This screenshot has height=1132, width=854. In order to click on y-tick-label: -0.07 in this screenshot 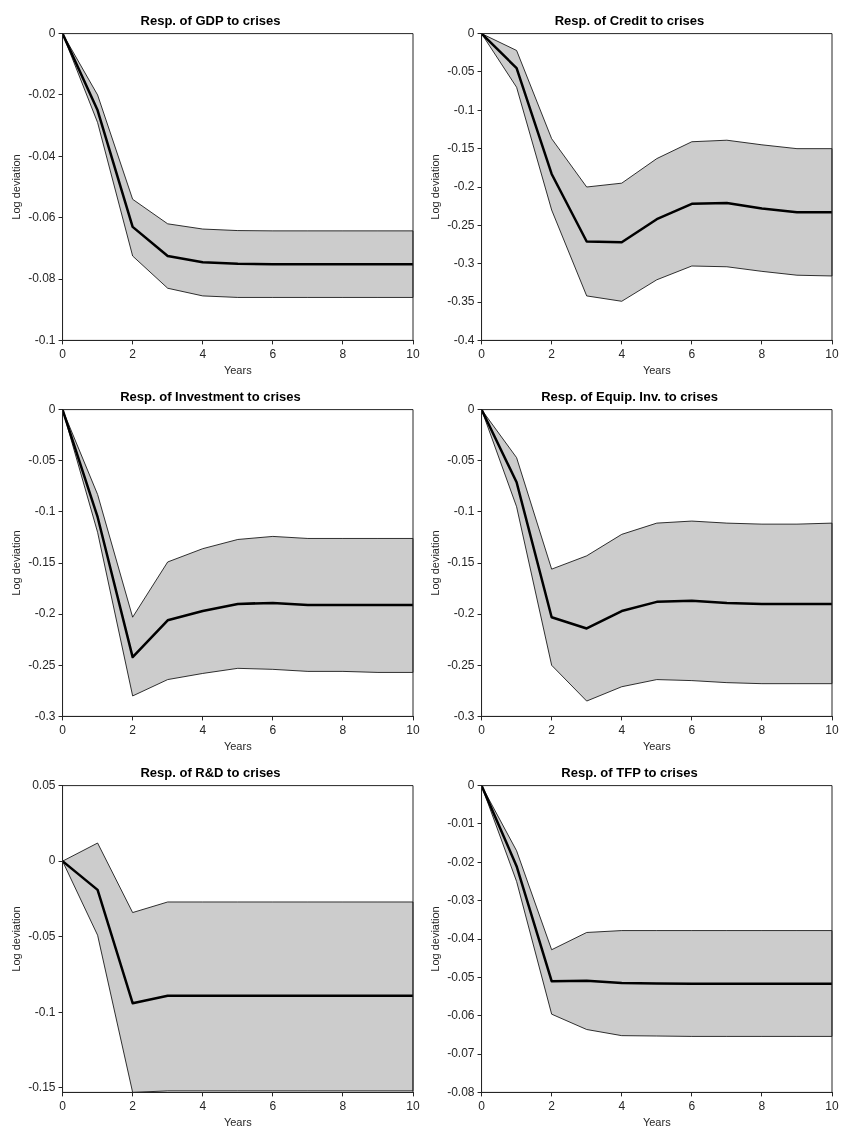, I will do `click(461, 1053)`.